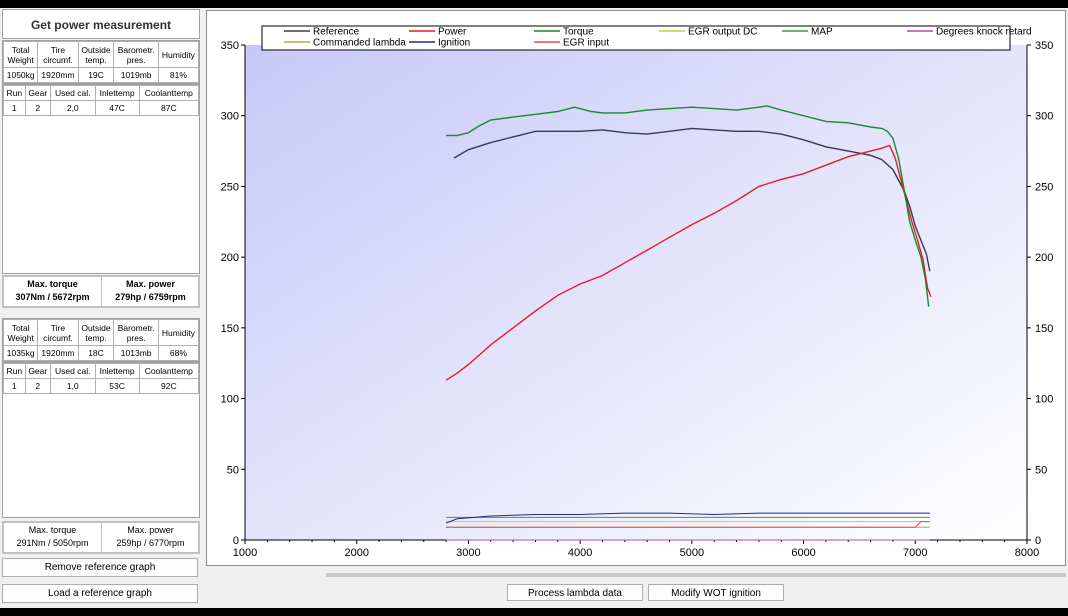  Describe the element at coordinates (722, 32) in the screenshot. I see `legend-label: EGR output DC` at that location.